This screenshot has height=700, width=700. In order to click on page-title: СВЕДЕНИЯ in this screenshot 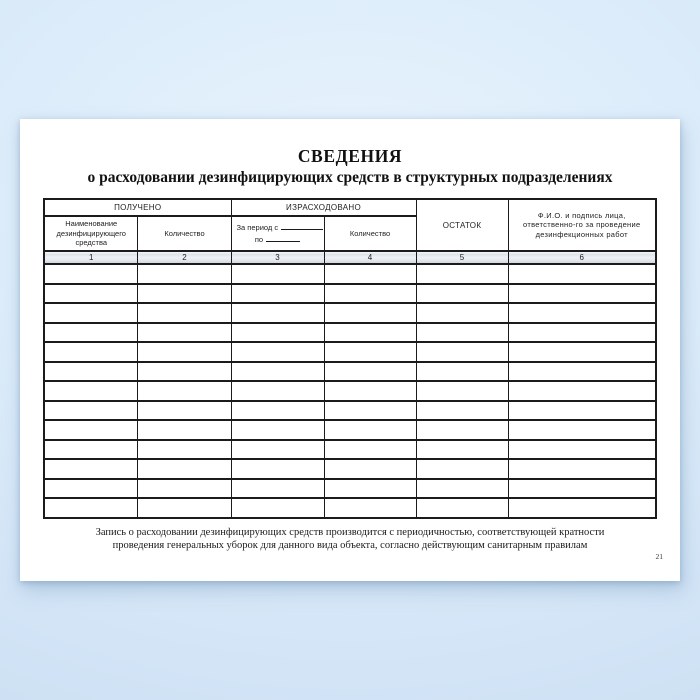, I will do `click(350, 156)`.